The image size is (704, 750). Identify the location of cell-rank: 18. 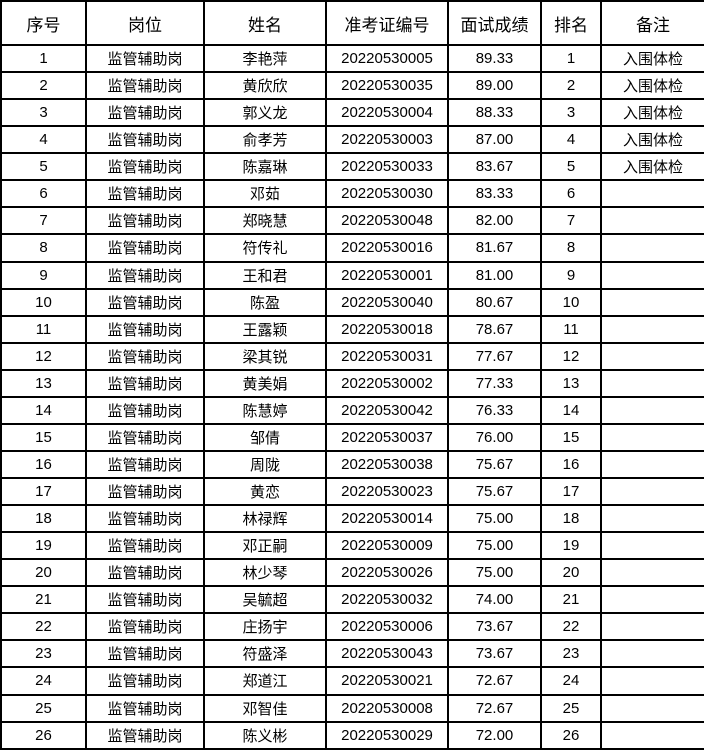
(571, 519).